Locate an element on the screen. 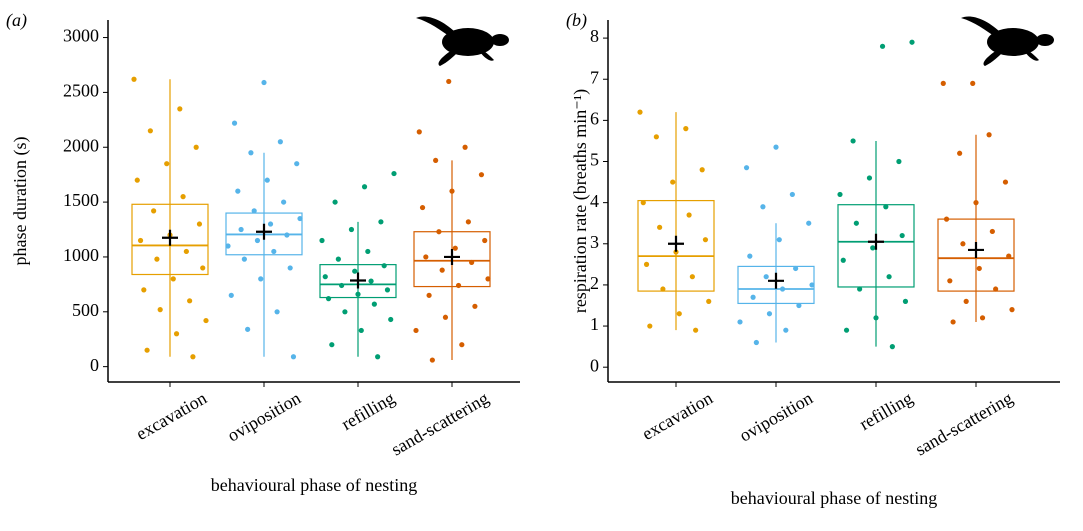 The width and height of the screenshot is (1083, 531). x-tick-label: sand-scattering is located at coordinates (964, 424).